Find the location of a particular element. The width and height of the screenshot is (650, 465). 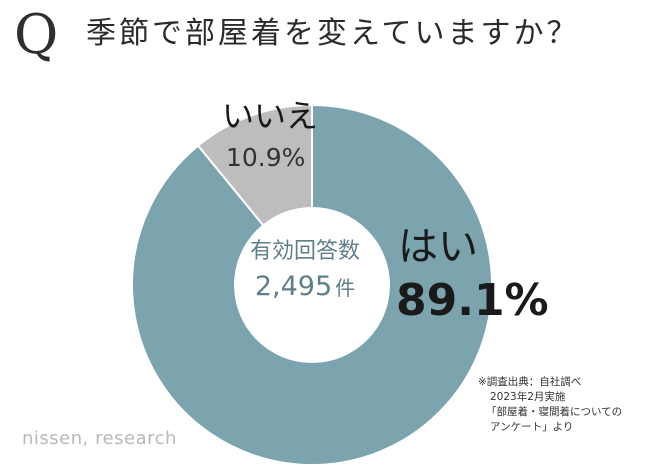

center-value: 2,495 件 is located at coordinates (305, 287).